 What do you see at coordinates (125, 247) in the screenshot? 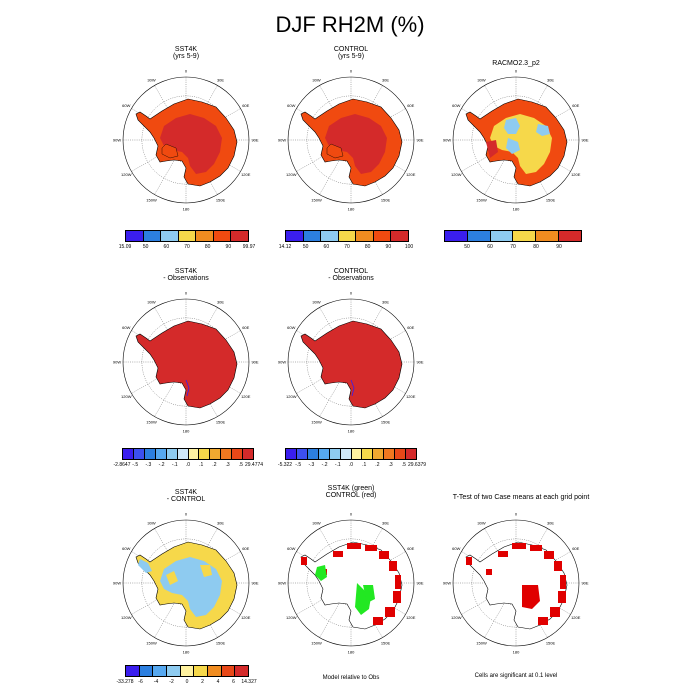
I see `colorbar-tick-label: 15.09` at bounding box center [125, 247].